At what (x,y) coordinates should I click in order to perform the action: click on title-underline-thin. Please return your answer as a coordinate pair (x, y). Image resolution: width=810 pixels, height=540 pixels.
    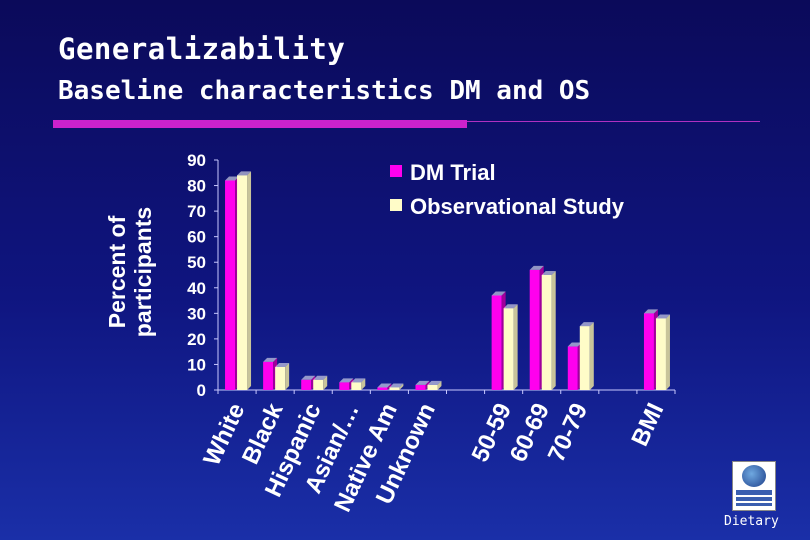
    Looking at the image, I should click on (613, 121).